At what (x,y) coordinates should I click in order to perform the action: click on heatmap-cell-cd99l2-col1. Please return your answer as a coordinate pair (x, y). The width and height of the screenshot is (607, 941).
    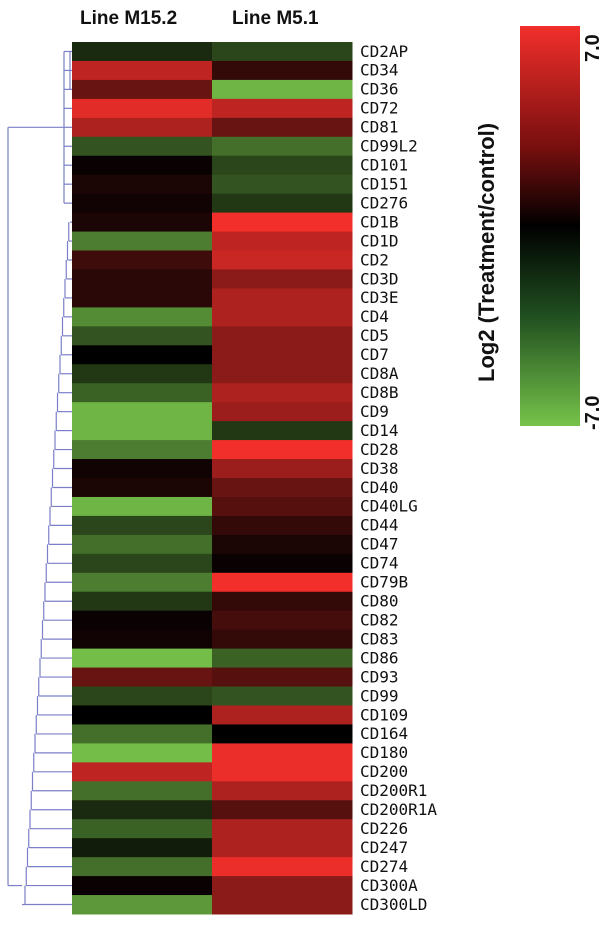
    Looking at the image, I should click on (142, 146).